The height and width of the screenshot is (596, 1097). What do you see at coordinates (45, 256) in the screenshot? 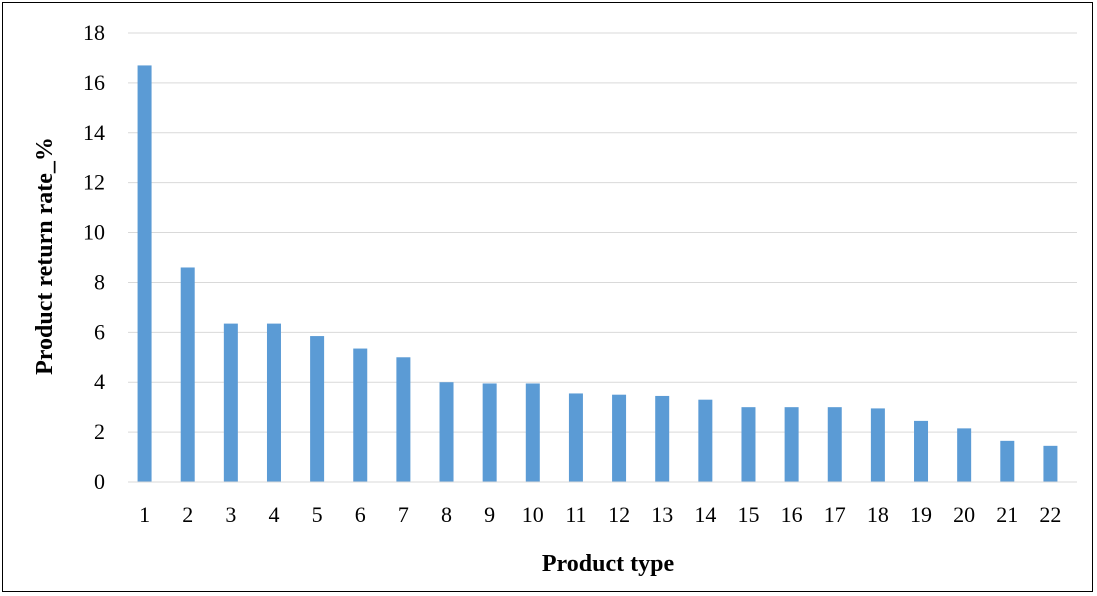
I see `y-axis-title: Product return rate_%` at bounding box center [45, 256].